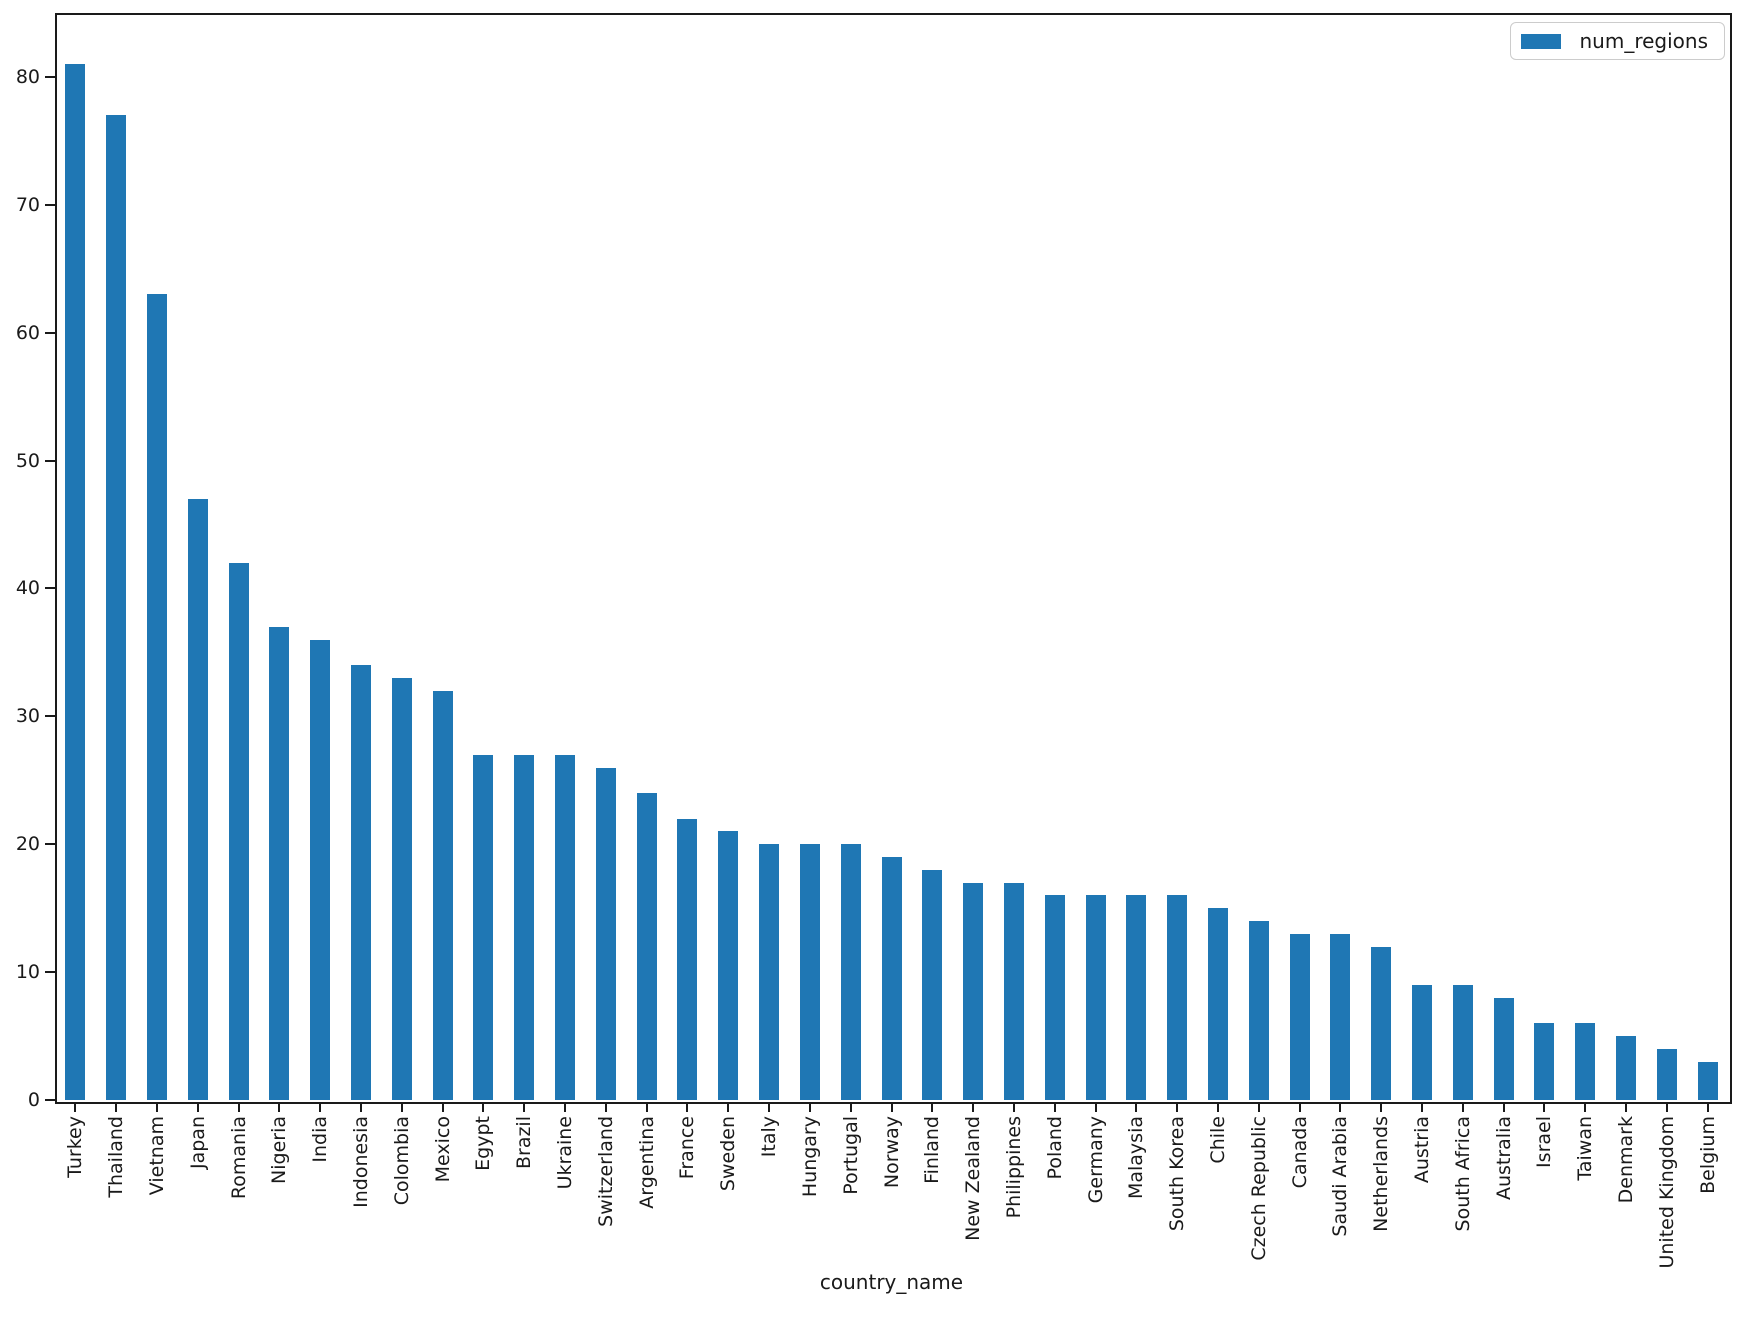  Describe the element at coordinates (605, 1171) in the screenshot. I see `x-tick-label: Switzerland` at that location.